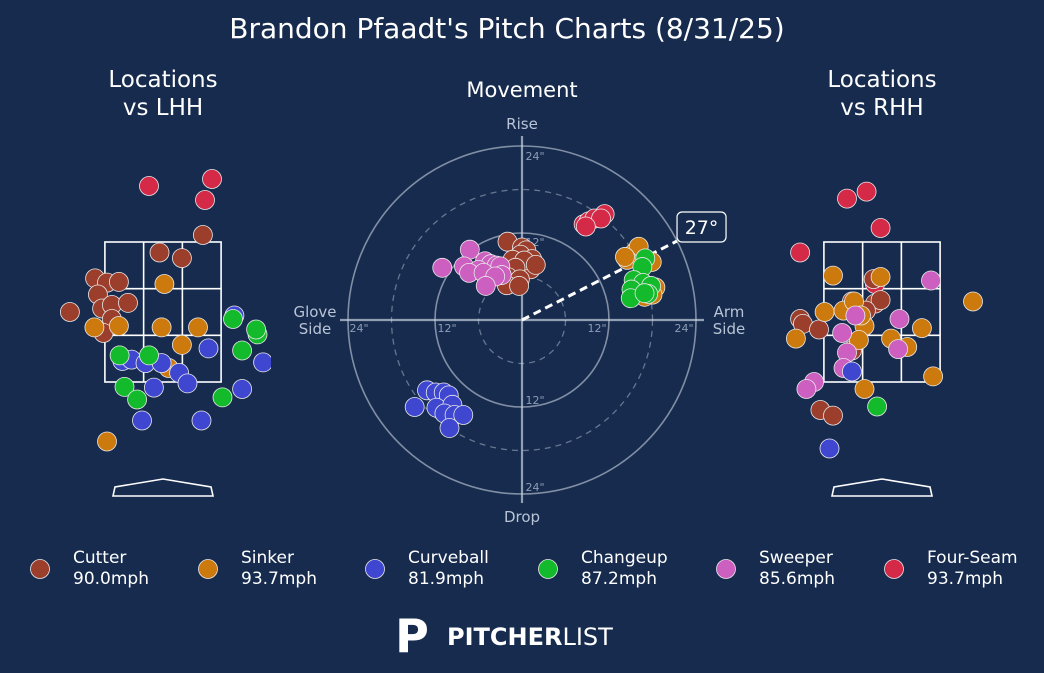 Image resolution: width=1044 pixels, height=673 pixels. What do you see at coordinates (585, 226) in the screenshot?
I see `movement-point-four-seam` at bounding box center [585, 226].